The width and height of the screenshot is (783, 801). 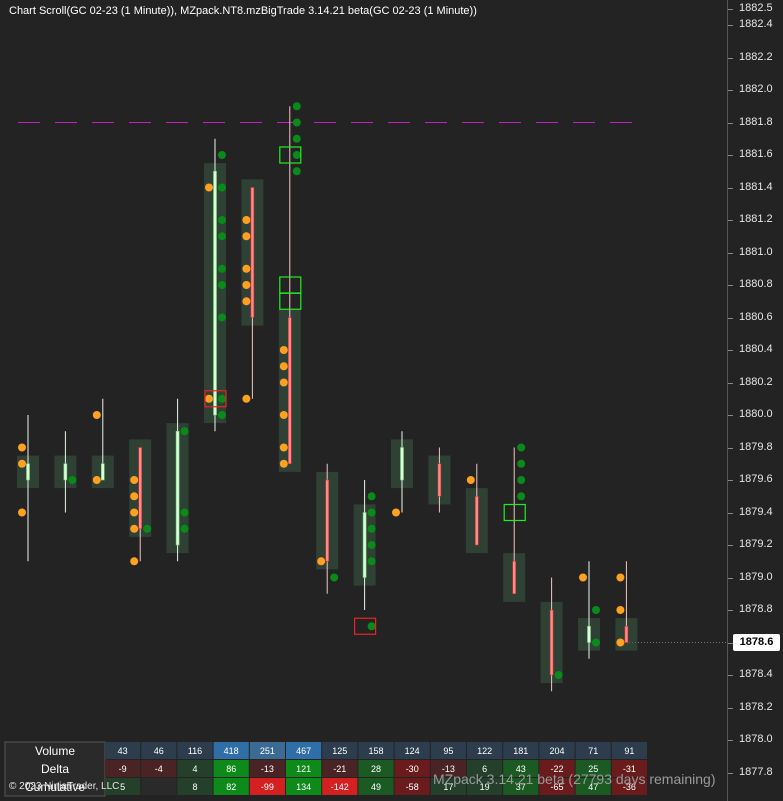 I want to click on stats-cell-value: -4, so click(x=159, y=769).